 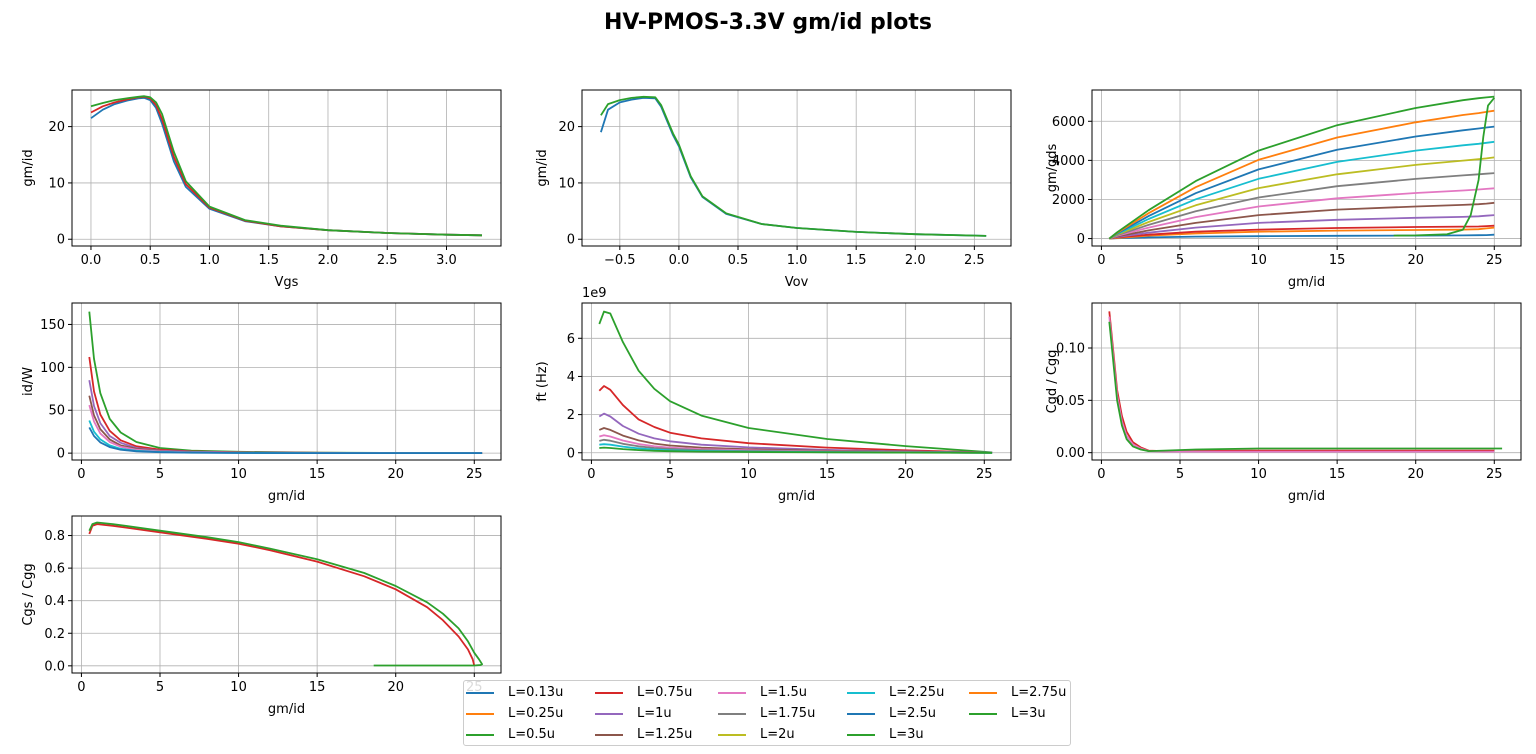 I want to click on y-tick-label: 2, so click(x=571, y=415).